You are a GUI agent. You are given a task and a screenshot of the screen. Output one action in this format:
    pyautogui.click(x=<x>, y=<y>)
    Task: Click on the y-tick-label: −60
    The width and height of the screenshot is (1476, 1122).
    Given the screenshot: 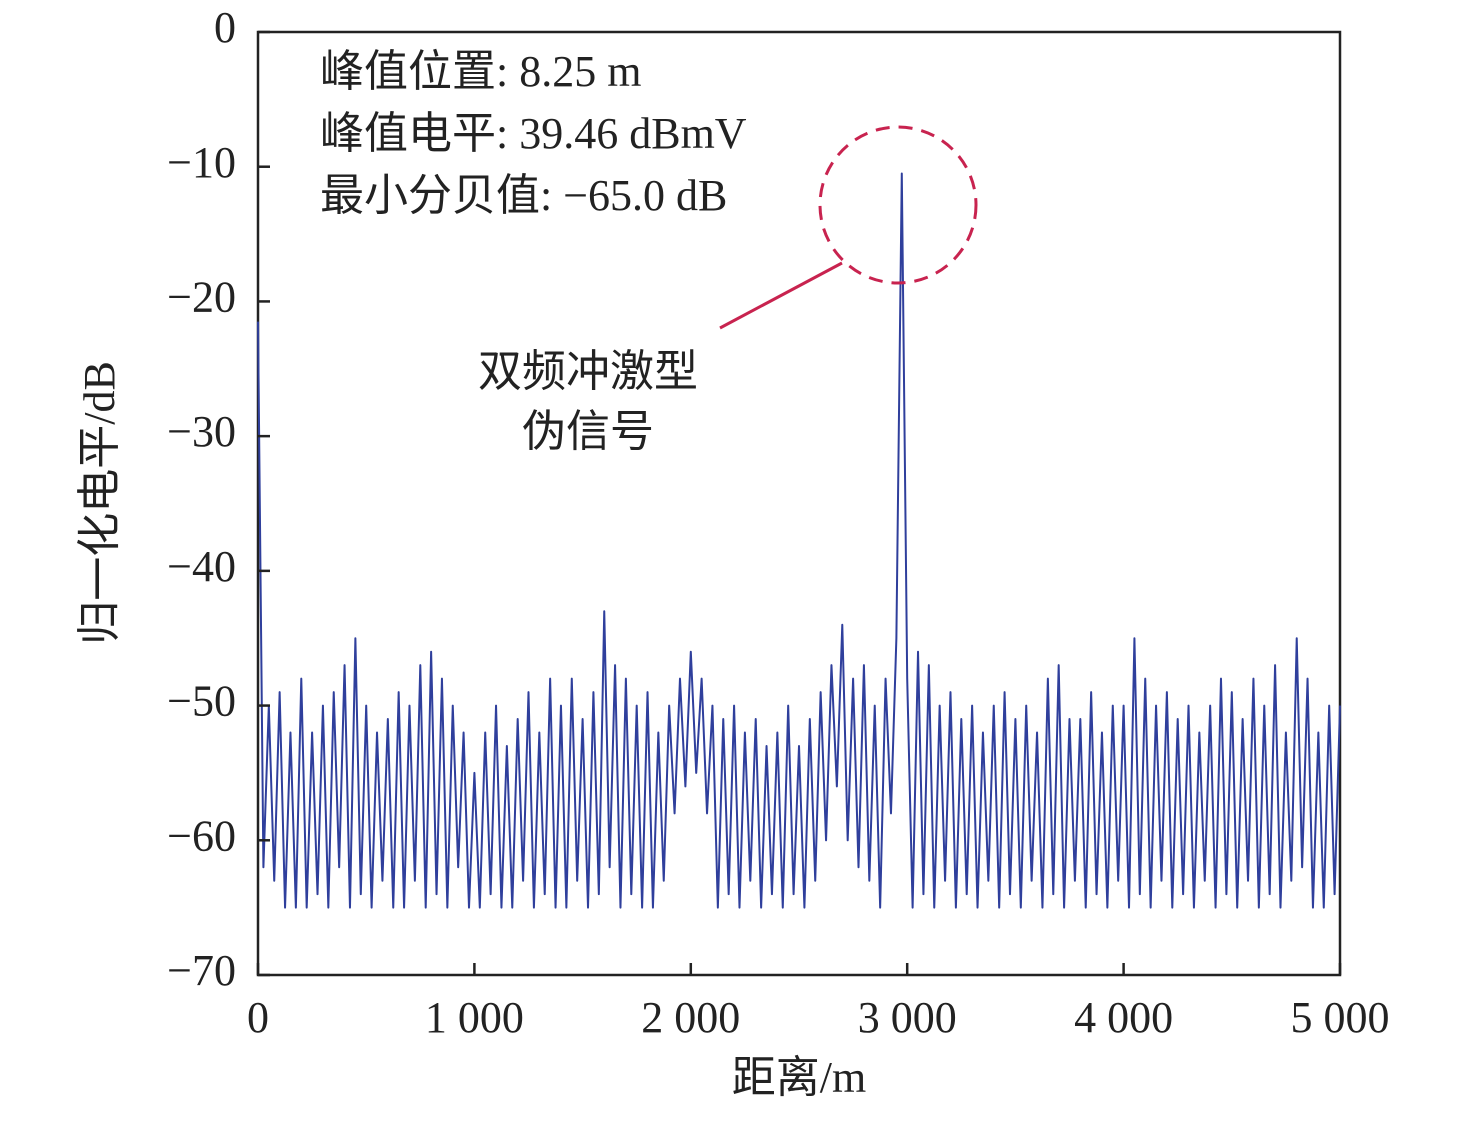 What is the action you would take?
    pyautogui.click(x=201, y=835)
    